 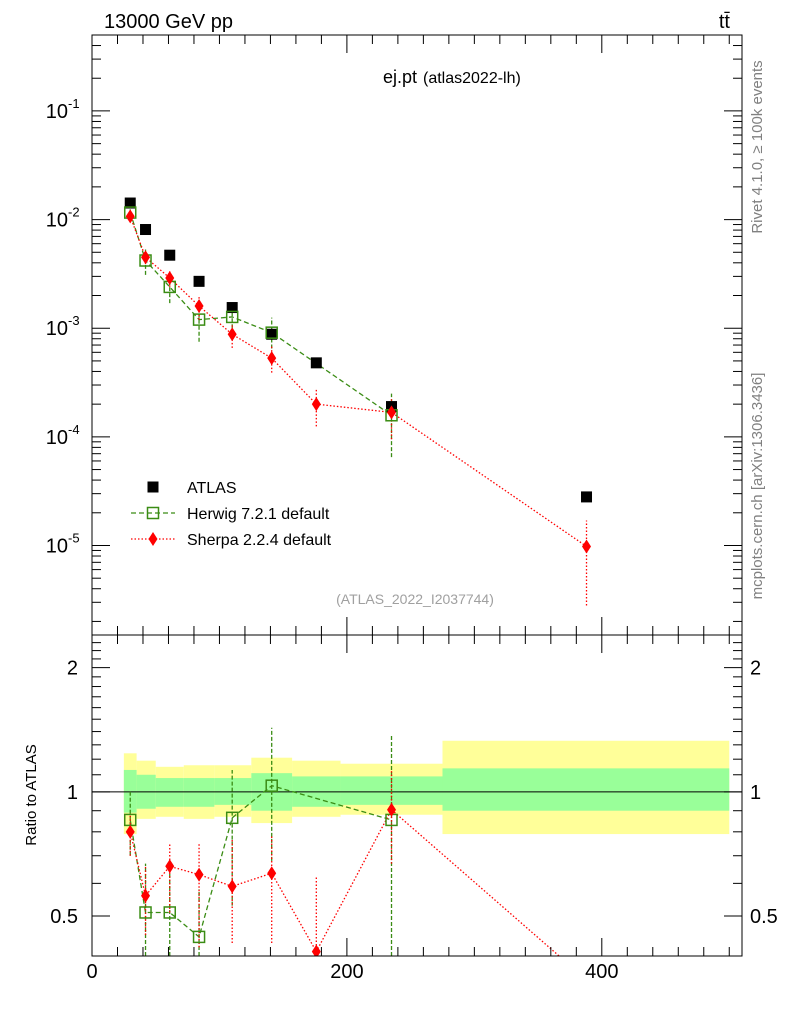 What do you see at coordinates (725, 22) in the screenshot?
I see `process-label: tt̄` at bounding box center [725, 22].